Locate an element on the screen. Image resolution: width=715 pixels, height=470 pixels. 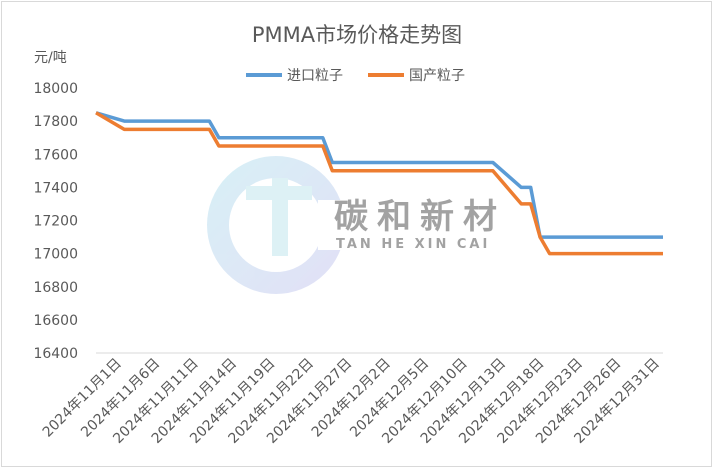
y-tick-label: 17400 is located at coordinates (55, 188).